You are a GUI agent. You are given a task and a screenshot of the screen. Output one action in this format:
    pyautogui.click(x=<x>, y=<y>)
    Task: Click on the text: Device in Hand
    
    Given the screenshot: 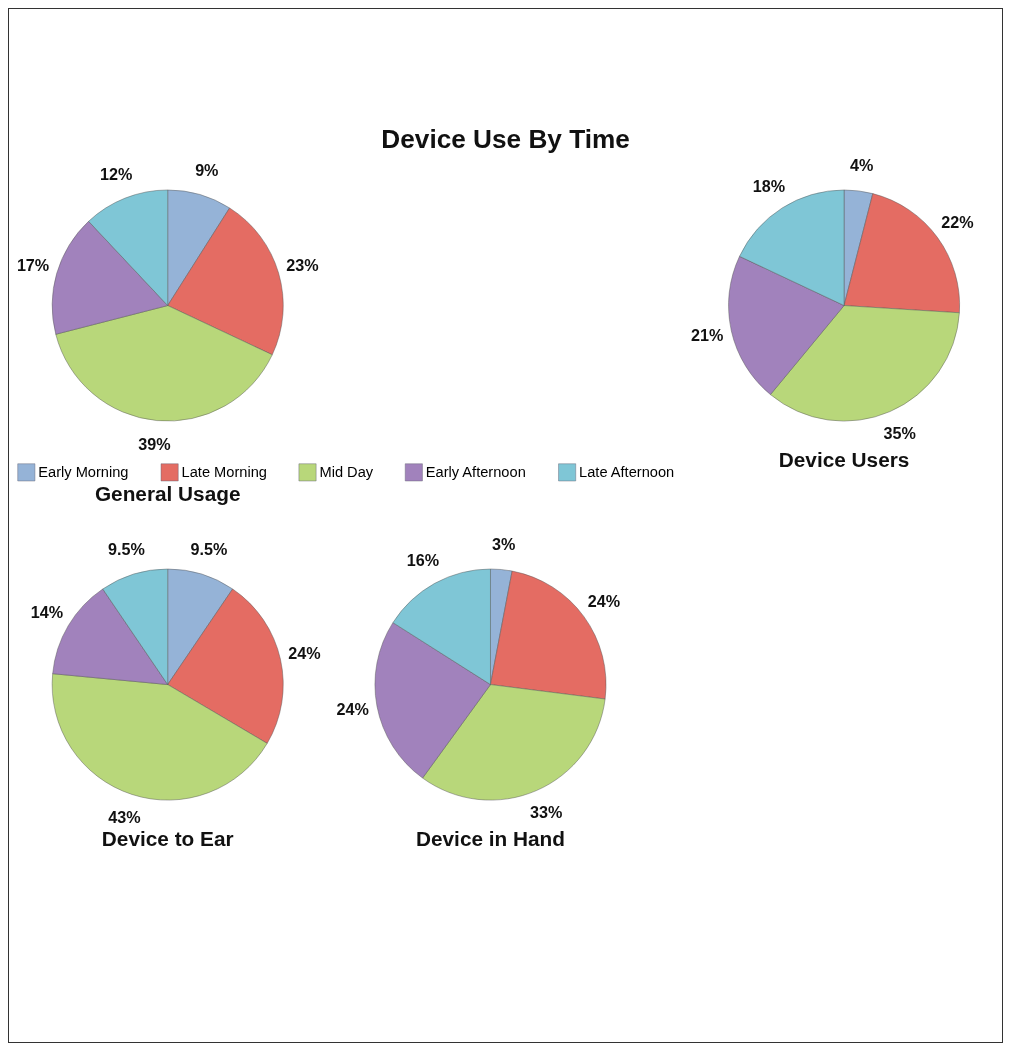 What is the action you would take?
    pyautogui.click(x=490, y=839)
    